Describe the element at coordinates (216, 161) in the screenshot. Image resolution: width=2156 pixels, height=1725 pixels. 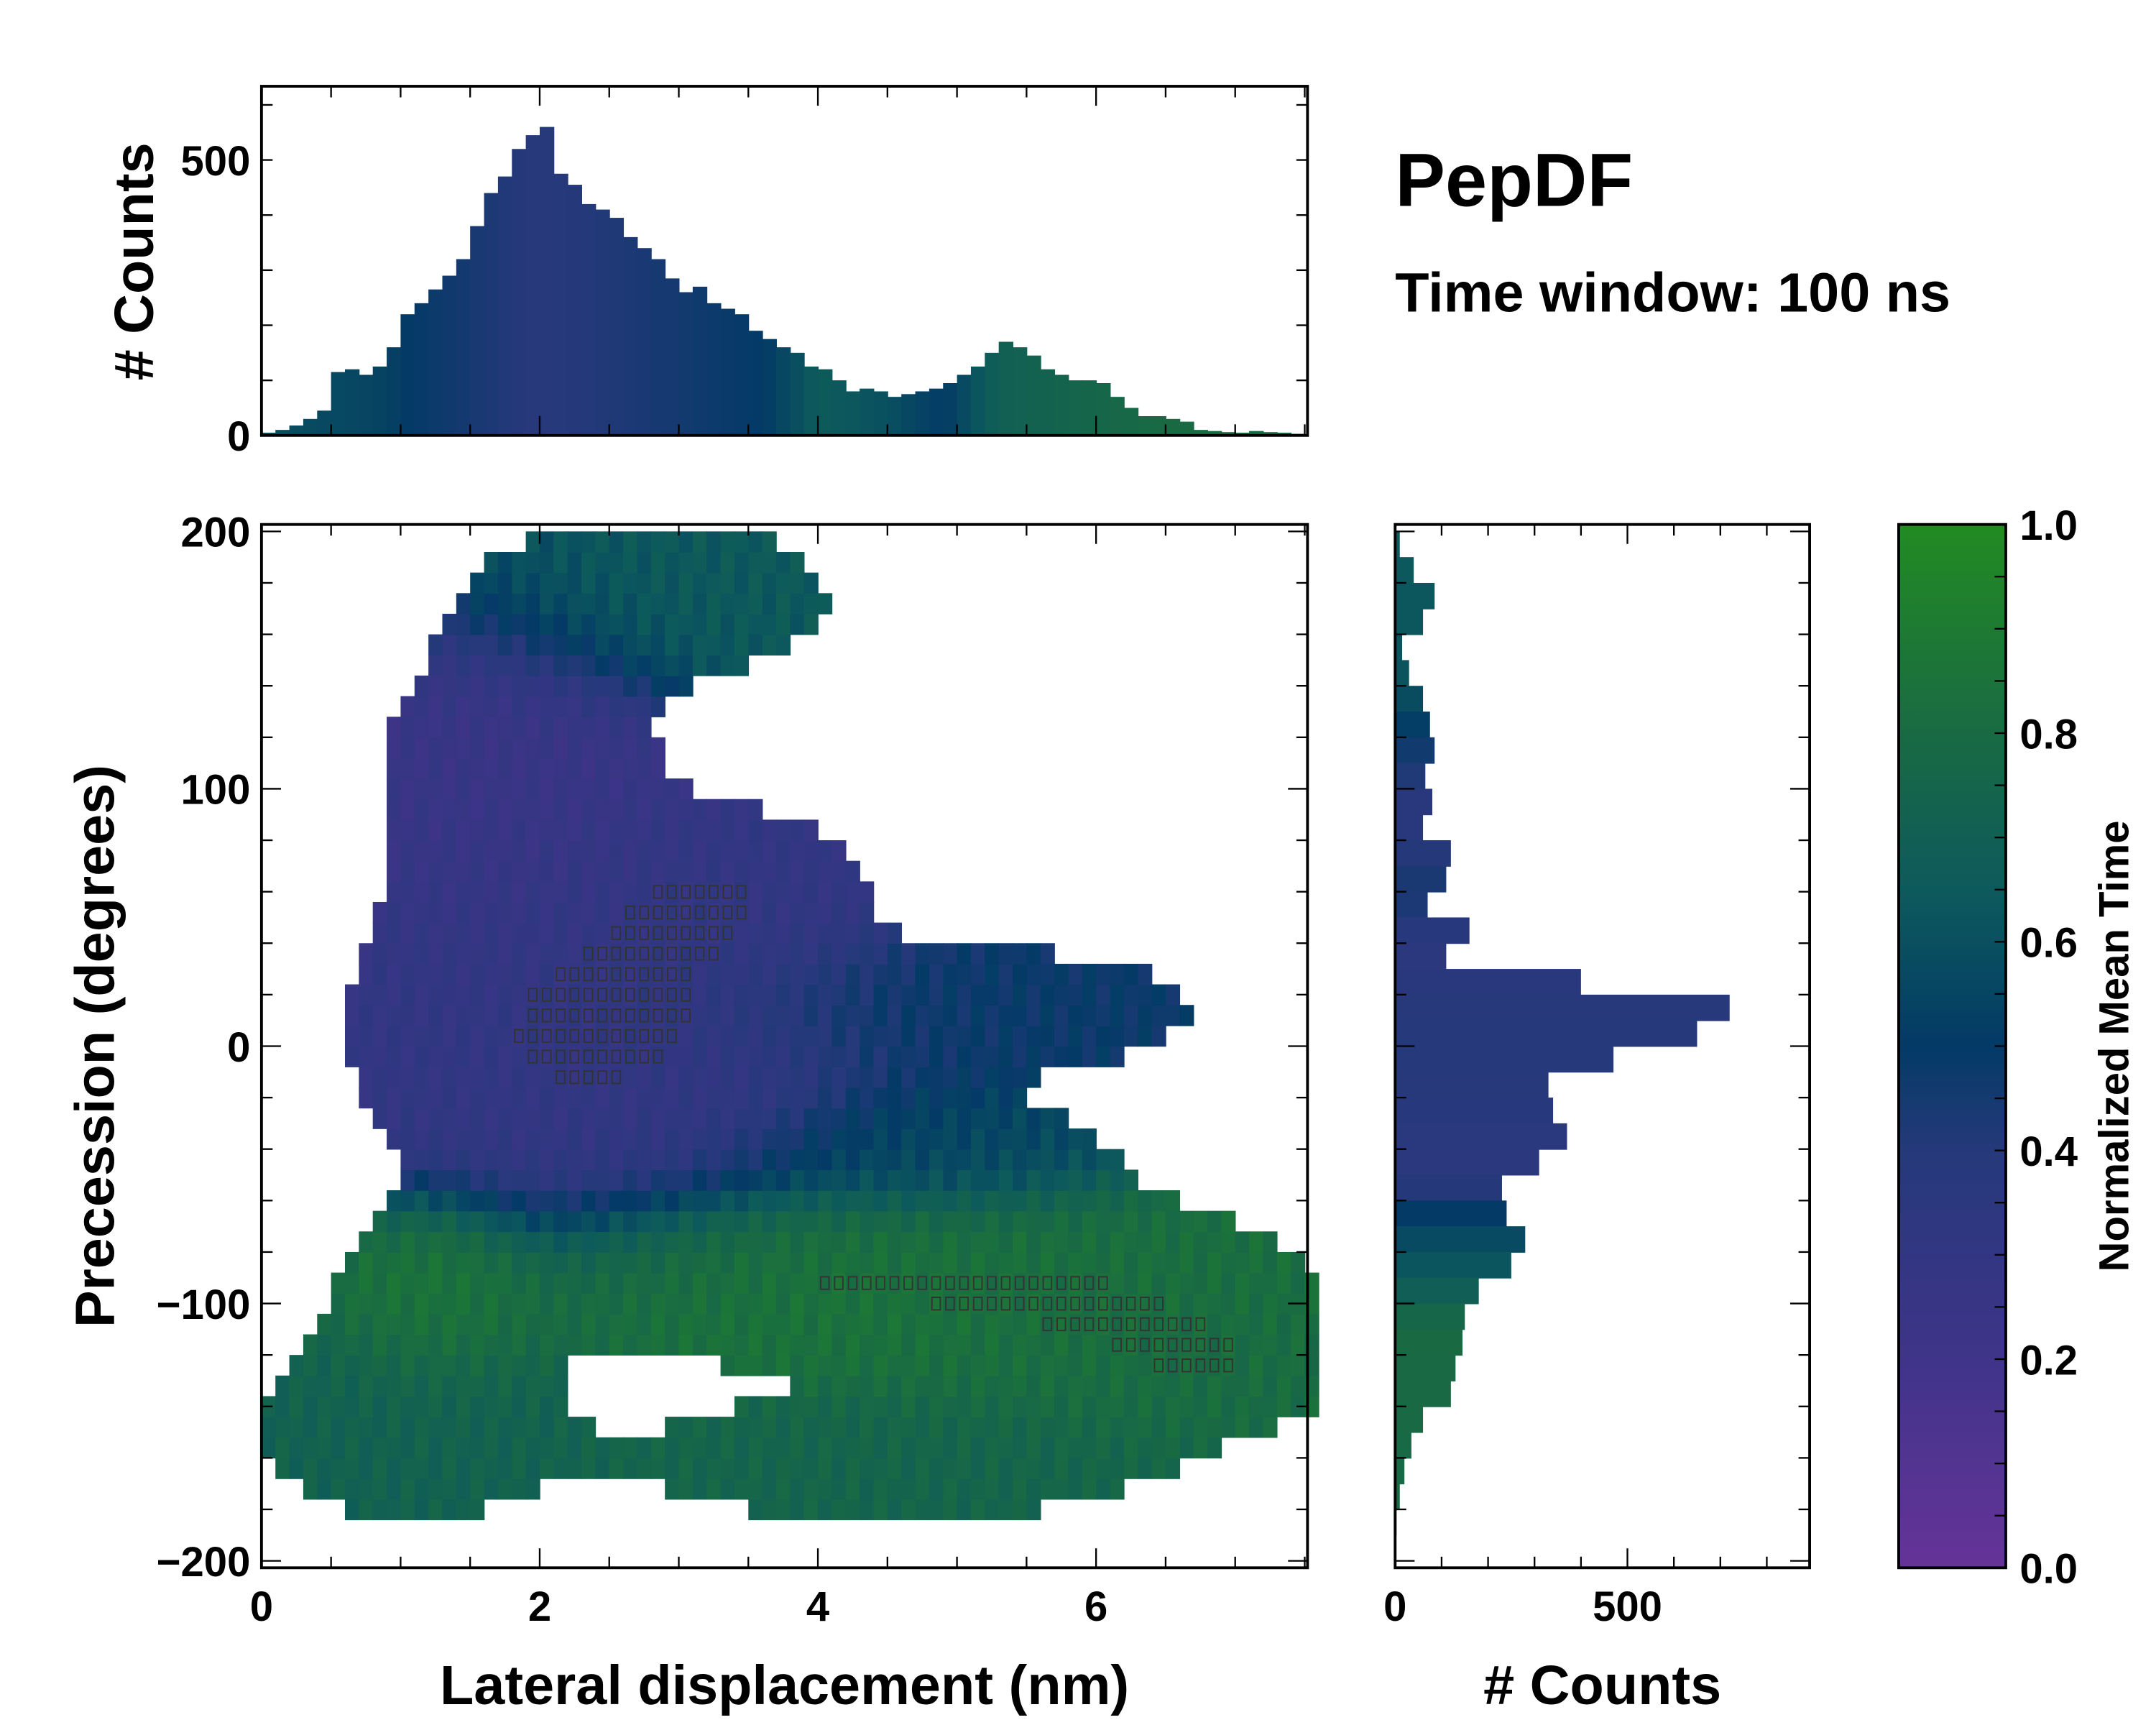
I see `top-ytick-label: 500` at that location.